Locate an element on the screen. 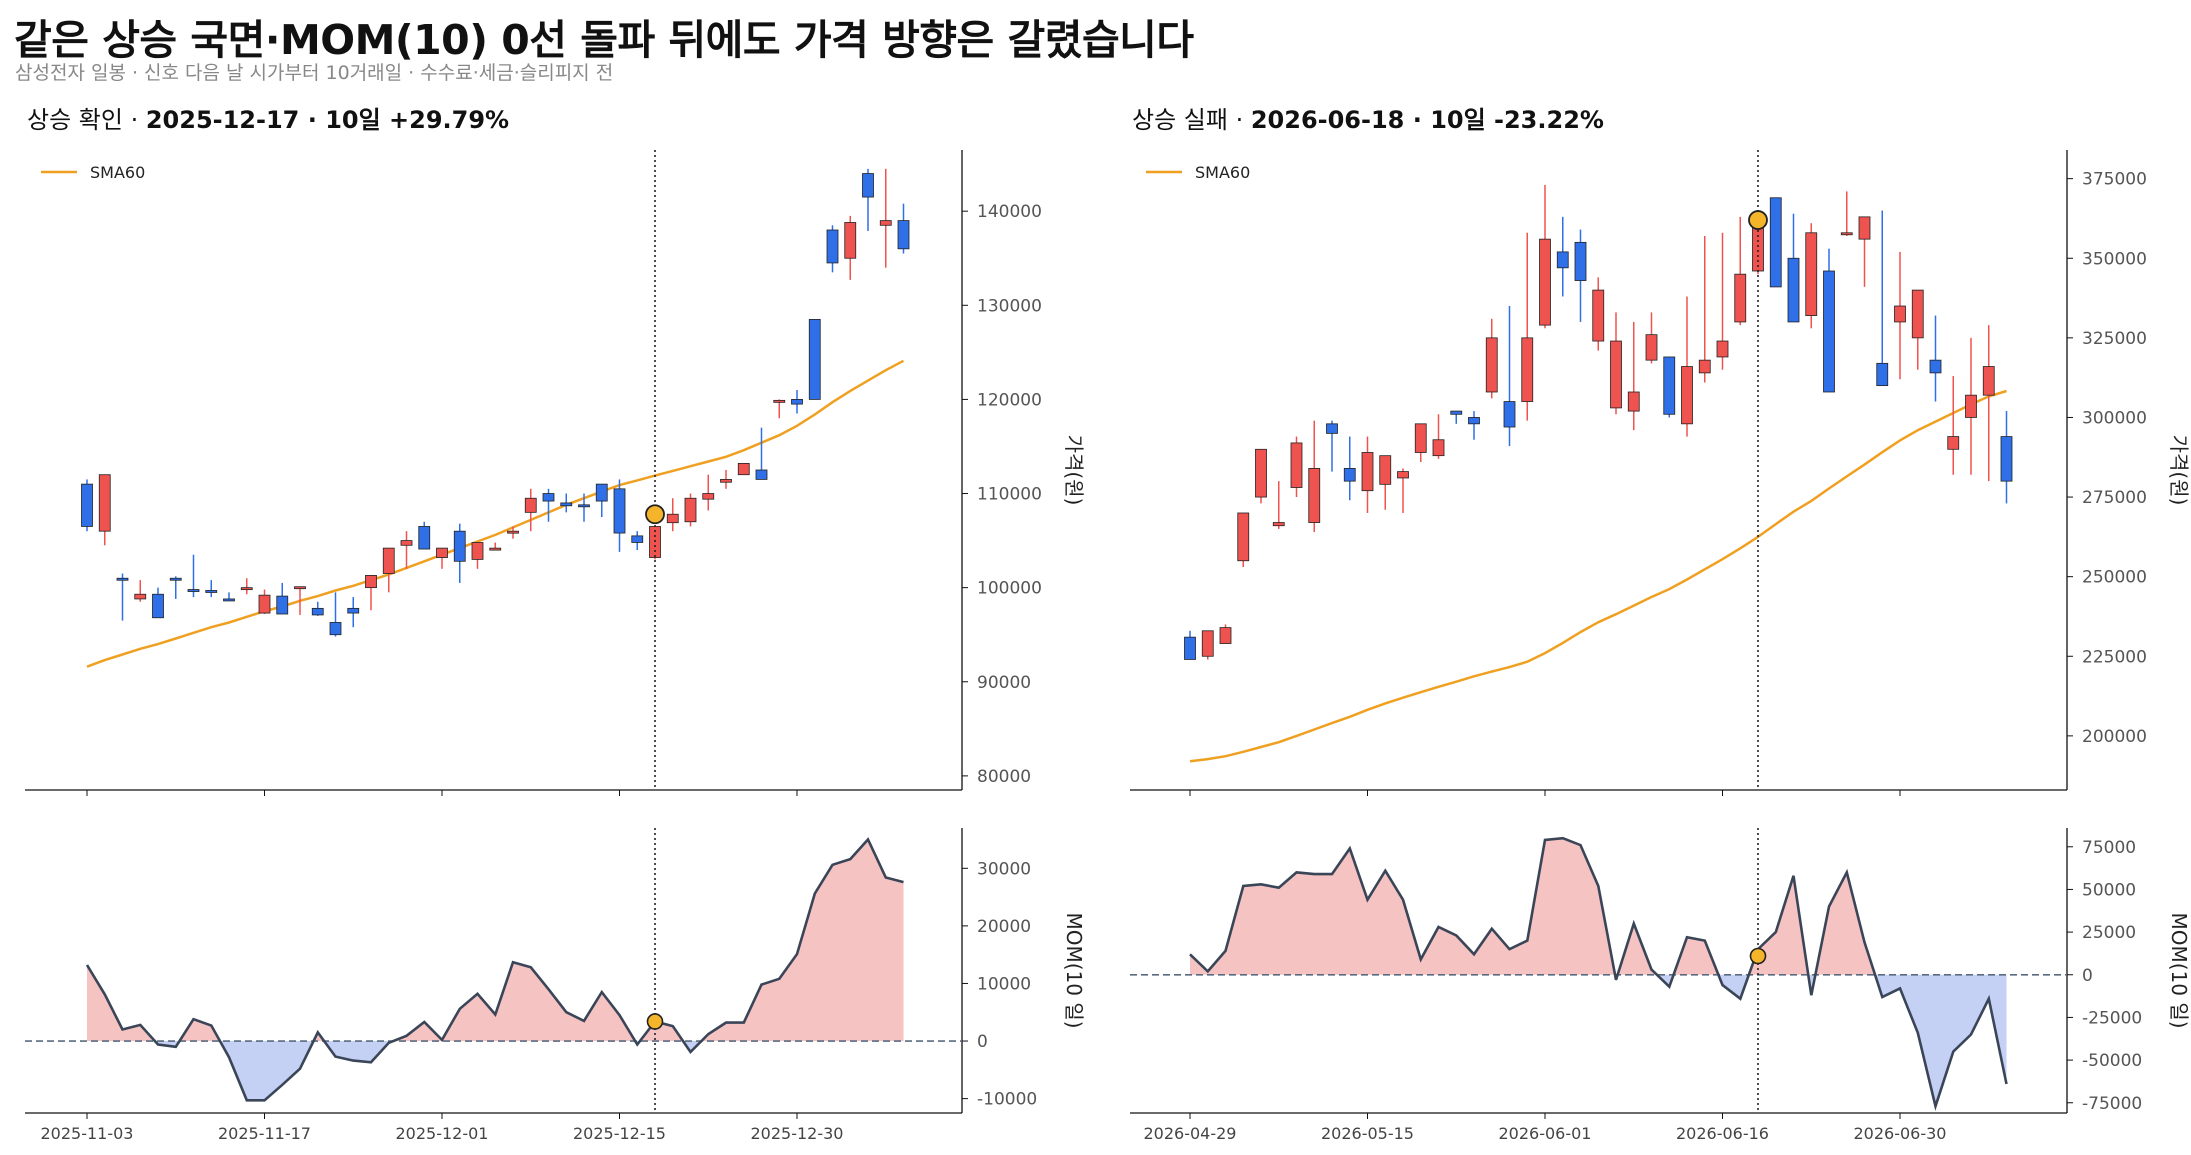 This screenshot has height=1155, width=2191. price-tick-label: 275000 is located at coordinates (2114, 498).